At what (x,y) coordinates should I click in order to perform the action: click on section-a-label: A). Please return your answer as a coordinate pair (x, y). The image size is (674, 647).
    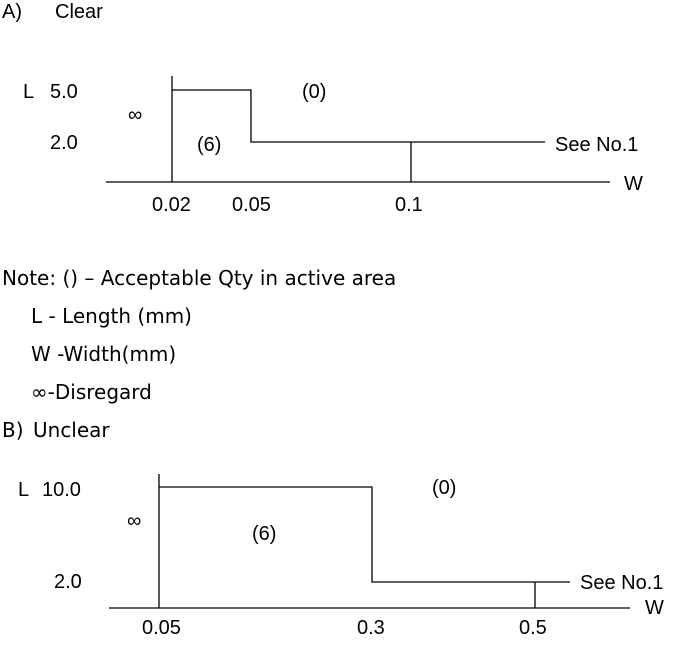
    Looking at the image, I should click on (12, 12).